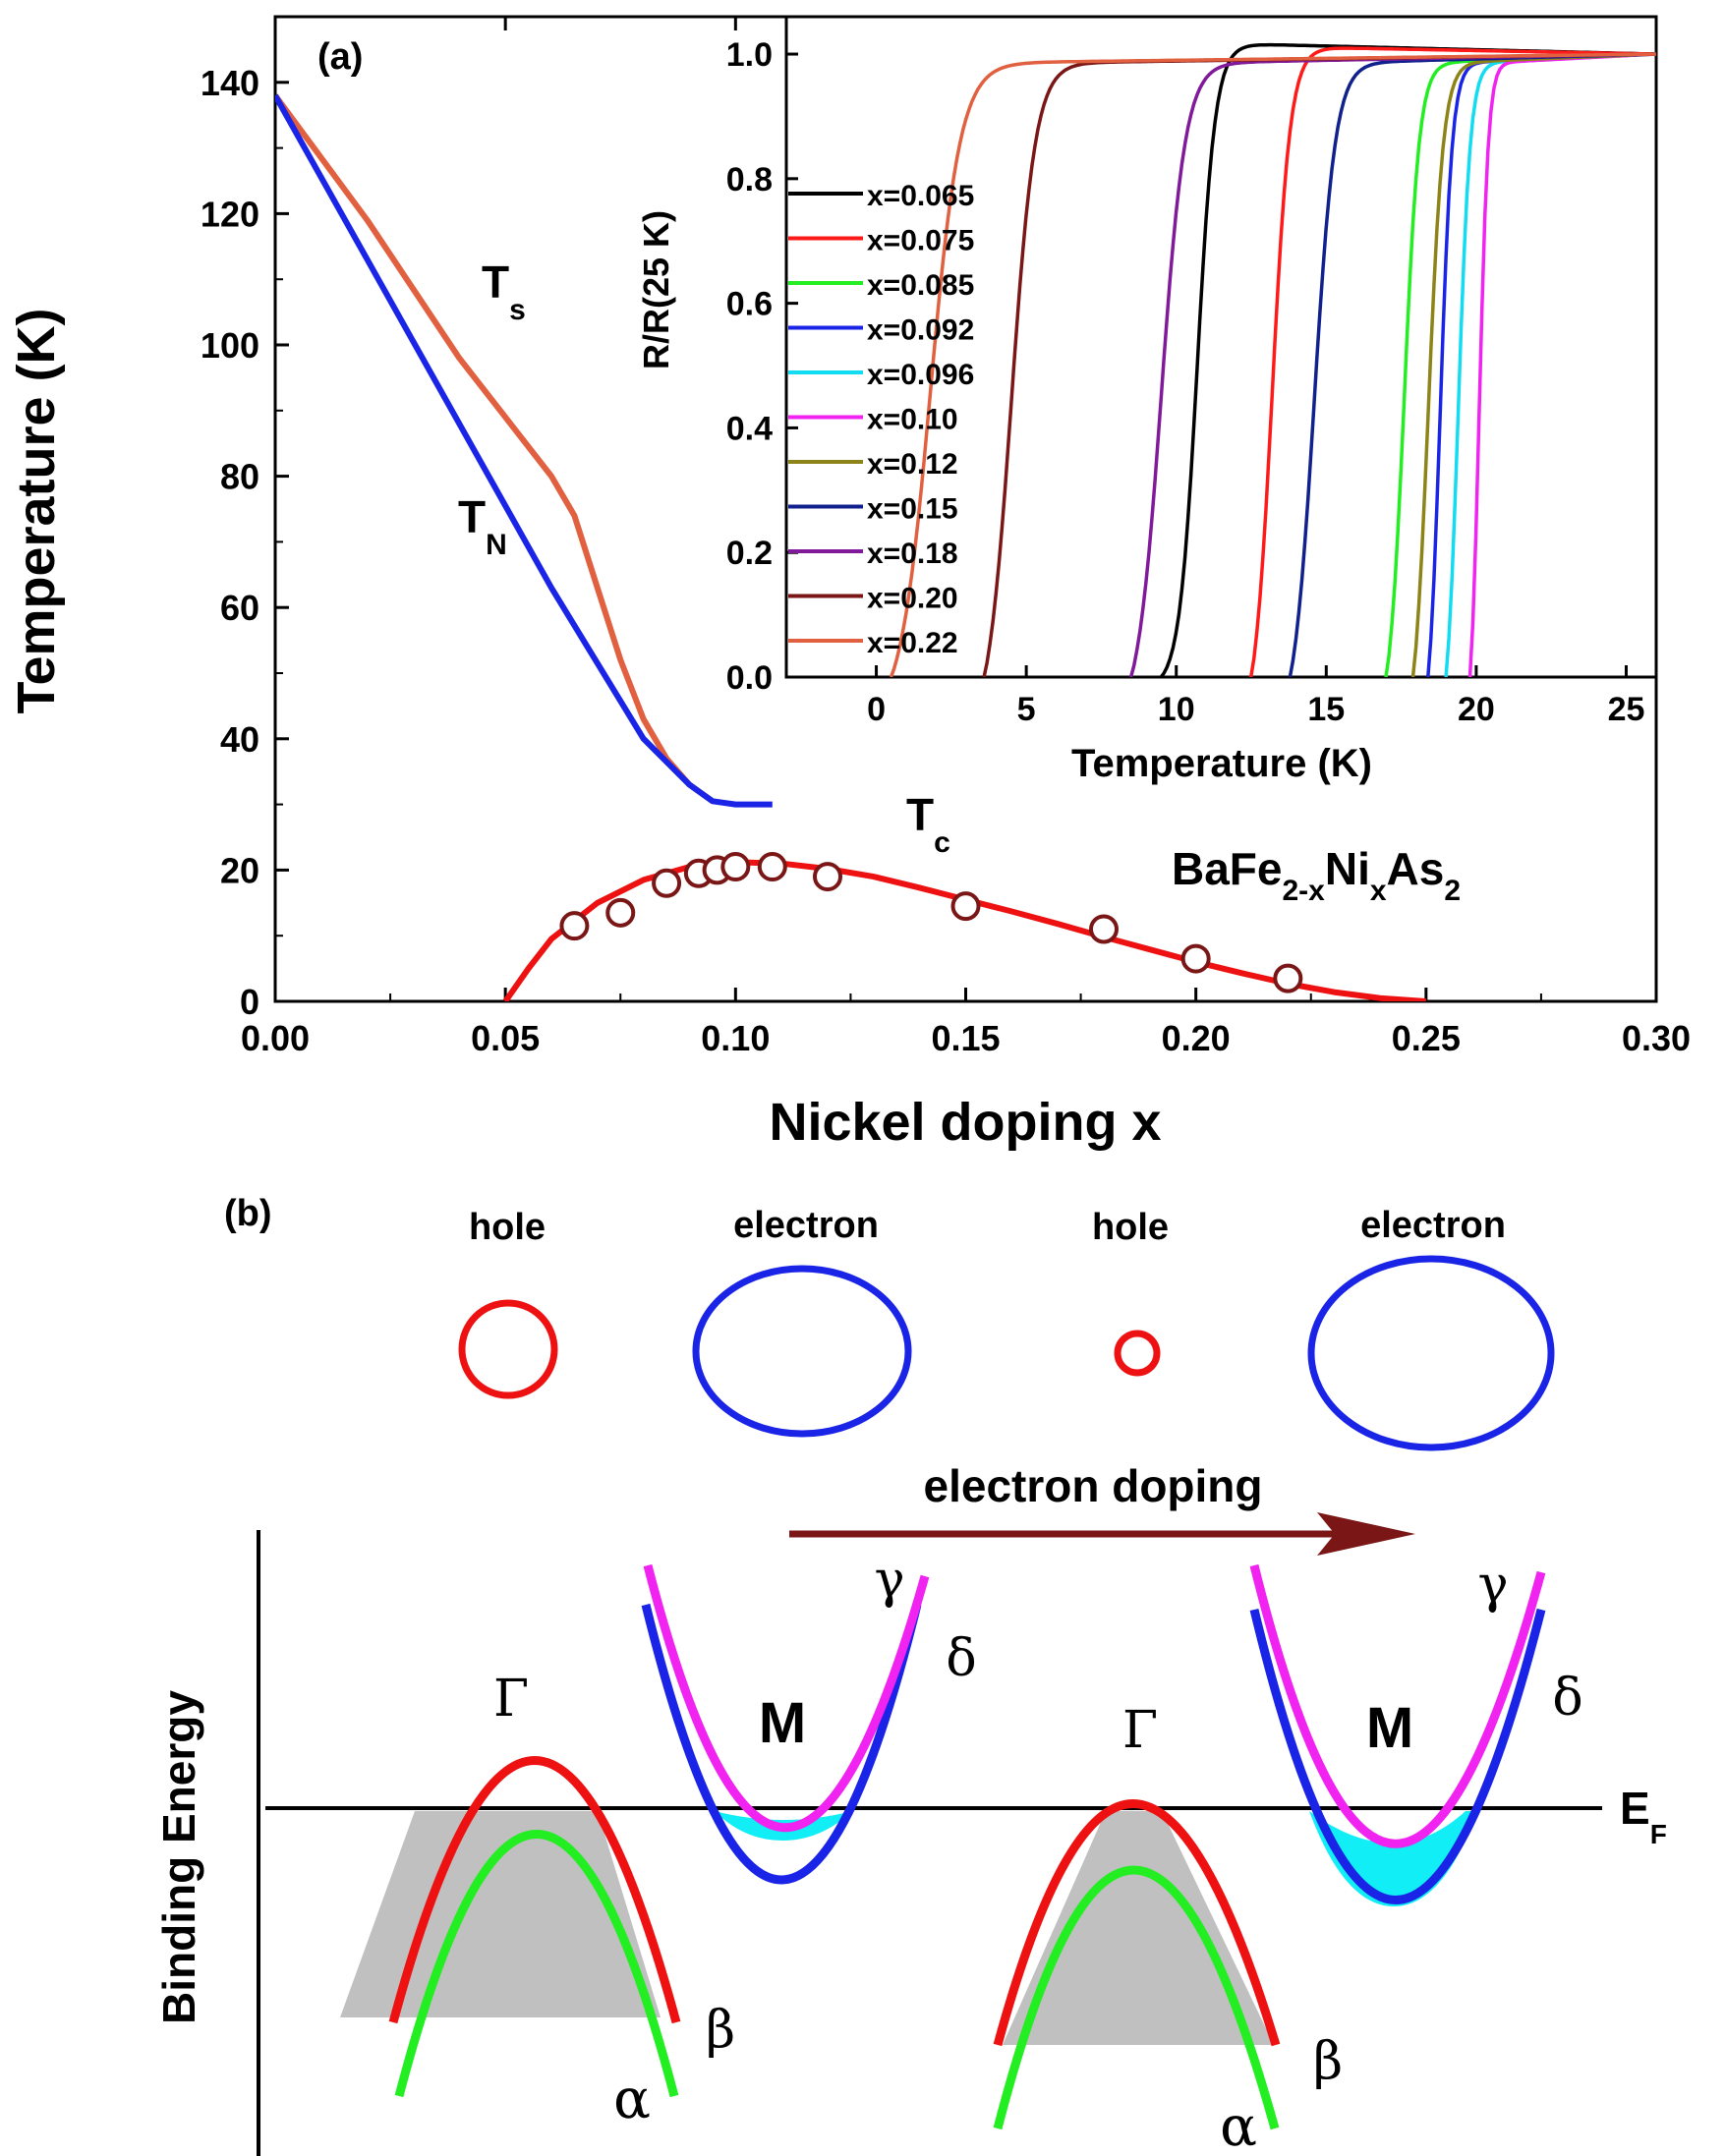  What do you see at coordinates (1140, 1730) in the screenshot?
I see `gamma-point-label-right: Γ` at bounding box center [1140, 1730].